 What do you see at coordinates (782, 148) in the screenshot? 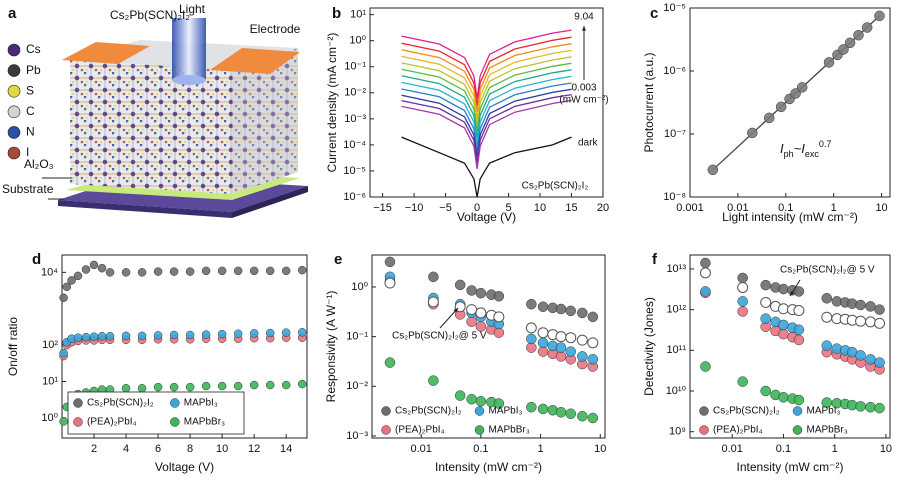
I see `annotation-part: I` at bounding box center [782, 148].